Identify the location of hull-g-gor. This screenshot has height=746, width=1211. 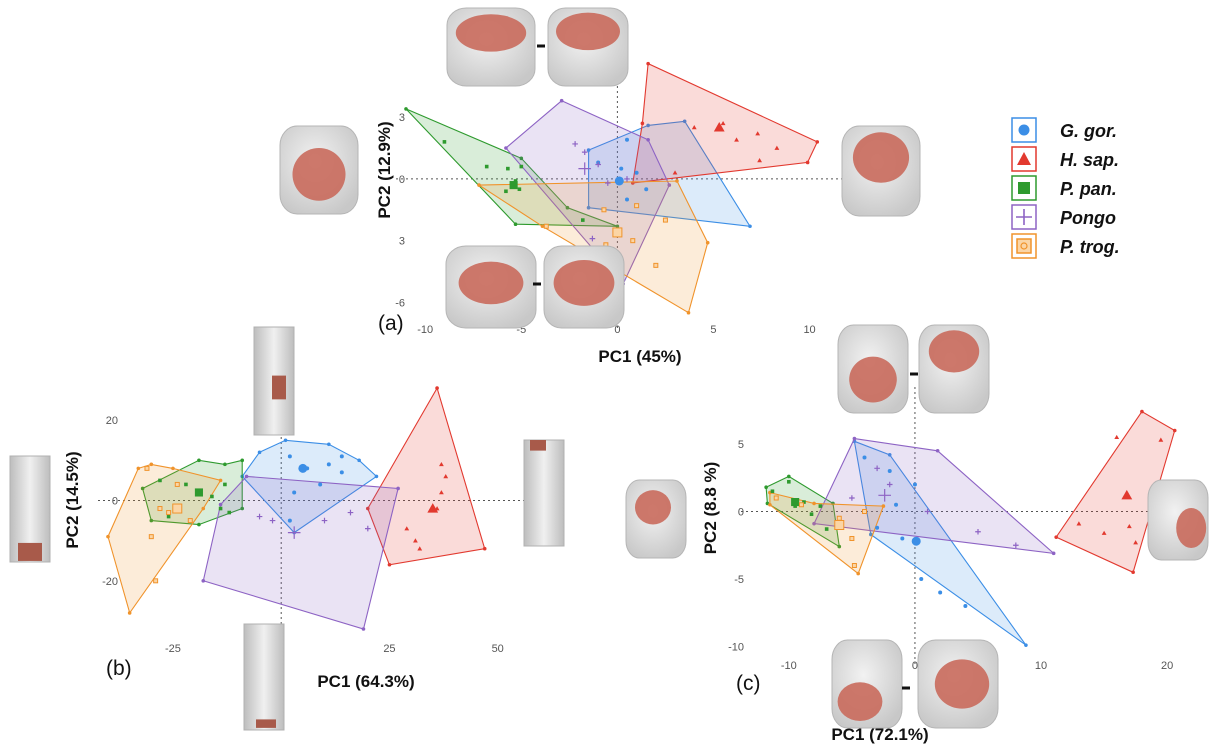
(670, 173).